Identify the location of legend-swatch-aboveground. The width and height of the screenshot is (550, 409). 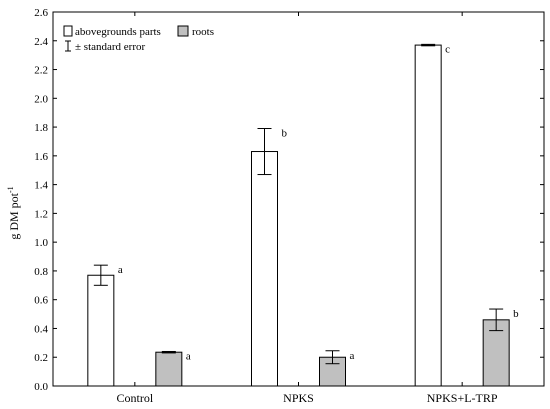
(68, 31).